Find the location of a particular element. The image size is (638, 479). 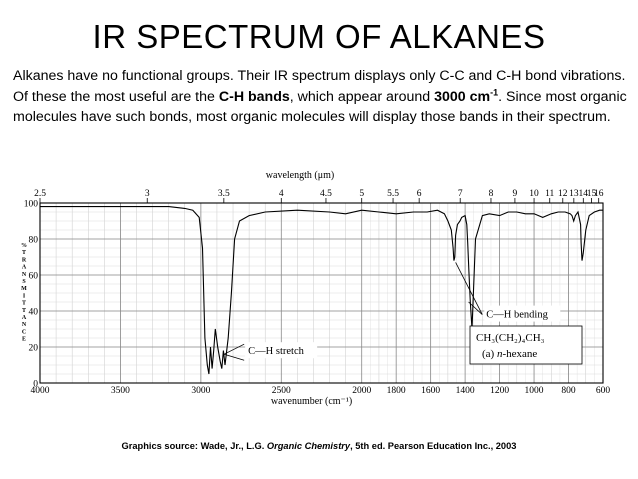

y-tick-label: 20 is located at coordinates (34, 349).